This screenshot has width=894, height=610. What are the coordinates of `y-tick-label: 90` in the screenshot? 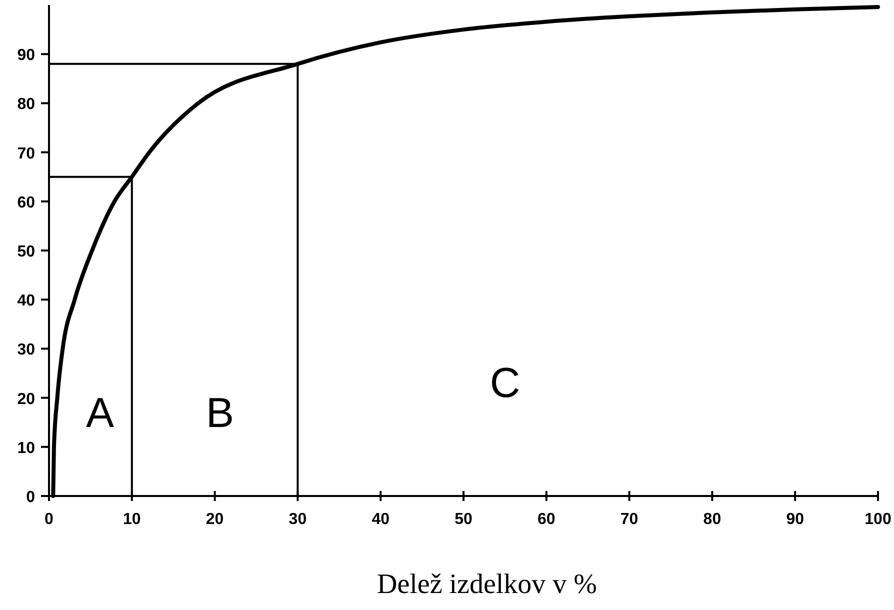 It's located at (26, 55).